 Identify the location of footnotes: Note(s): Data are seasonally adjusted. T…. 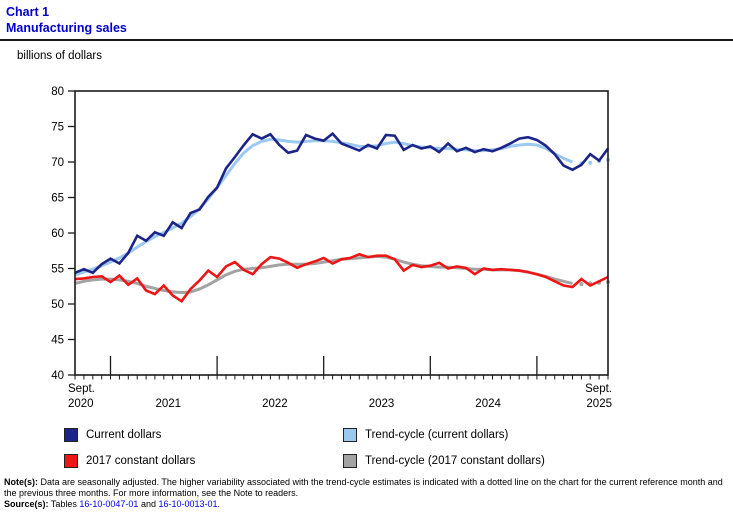
(367, 493).